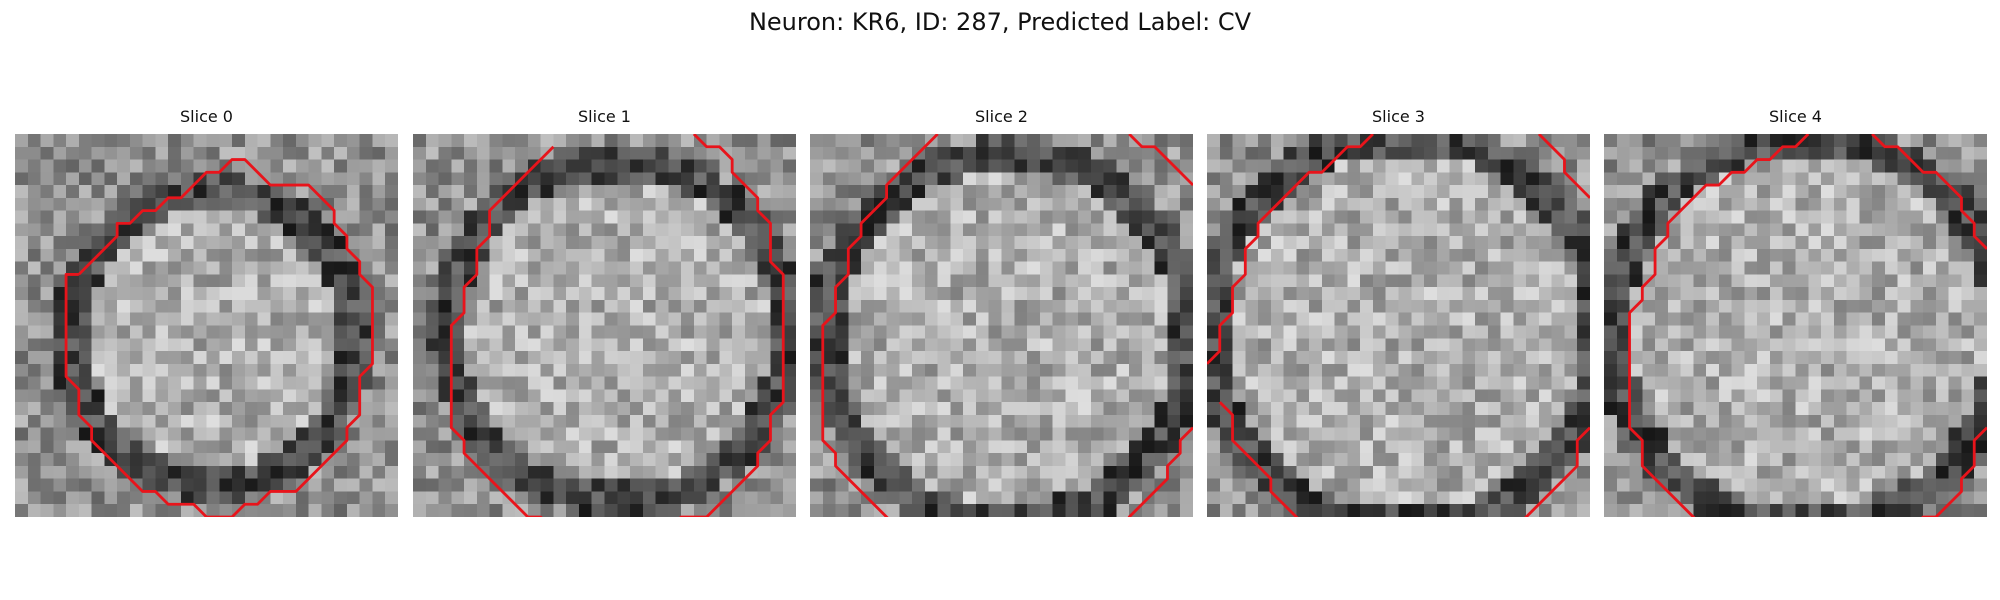 Image resolution: width=2000 pixels, height=600 pixels. Describe the element at coordinates (1001, 116) in the screenshot. I see `slice-title: Slice 2` at that location.